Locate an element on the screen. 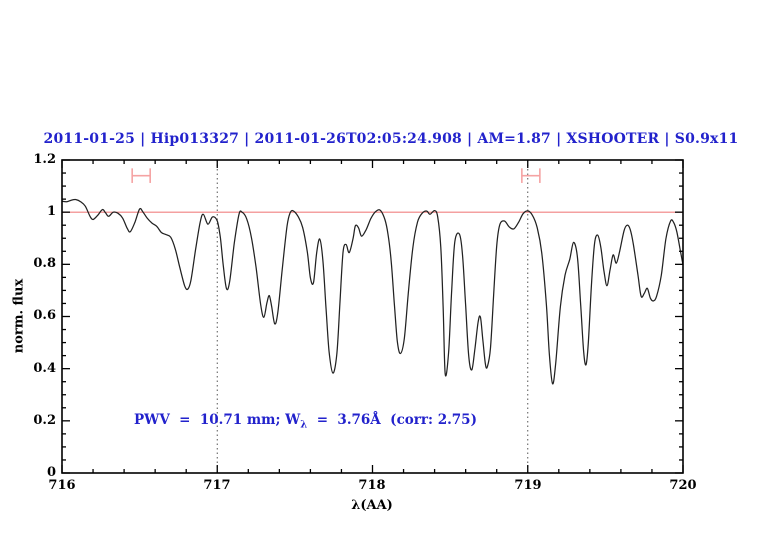 Image resolution: width=782 pixels, height=542 pixels. y-tick-label: 0.8 is located at coordinates (44, 263).